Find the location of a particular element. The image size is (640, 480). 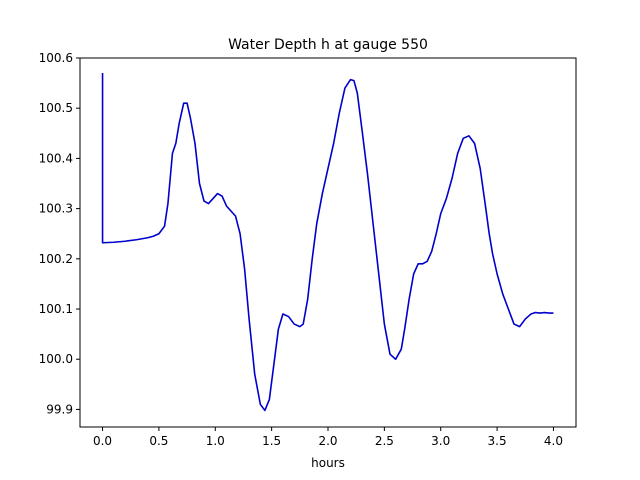

x-tick-label: 1.0 is located at coordinates (215, 441).